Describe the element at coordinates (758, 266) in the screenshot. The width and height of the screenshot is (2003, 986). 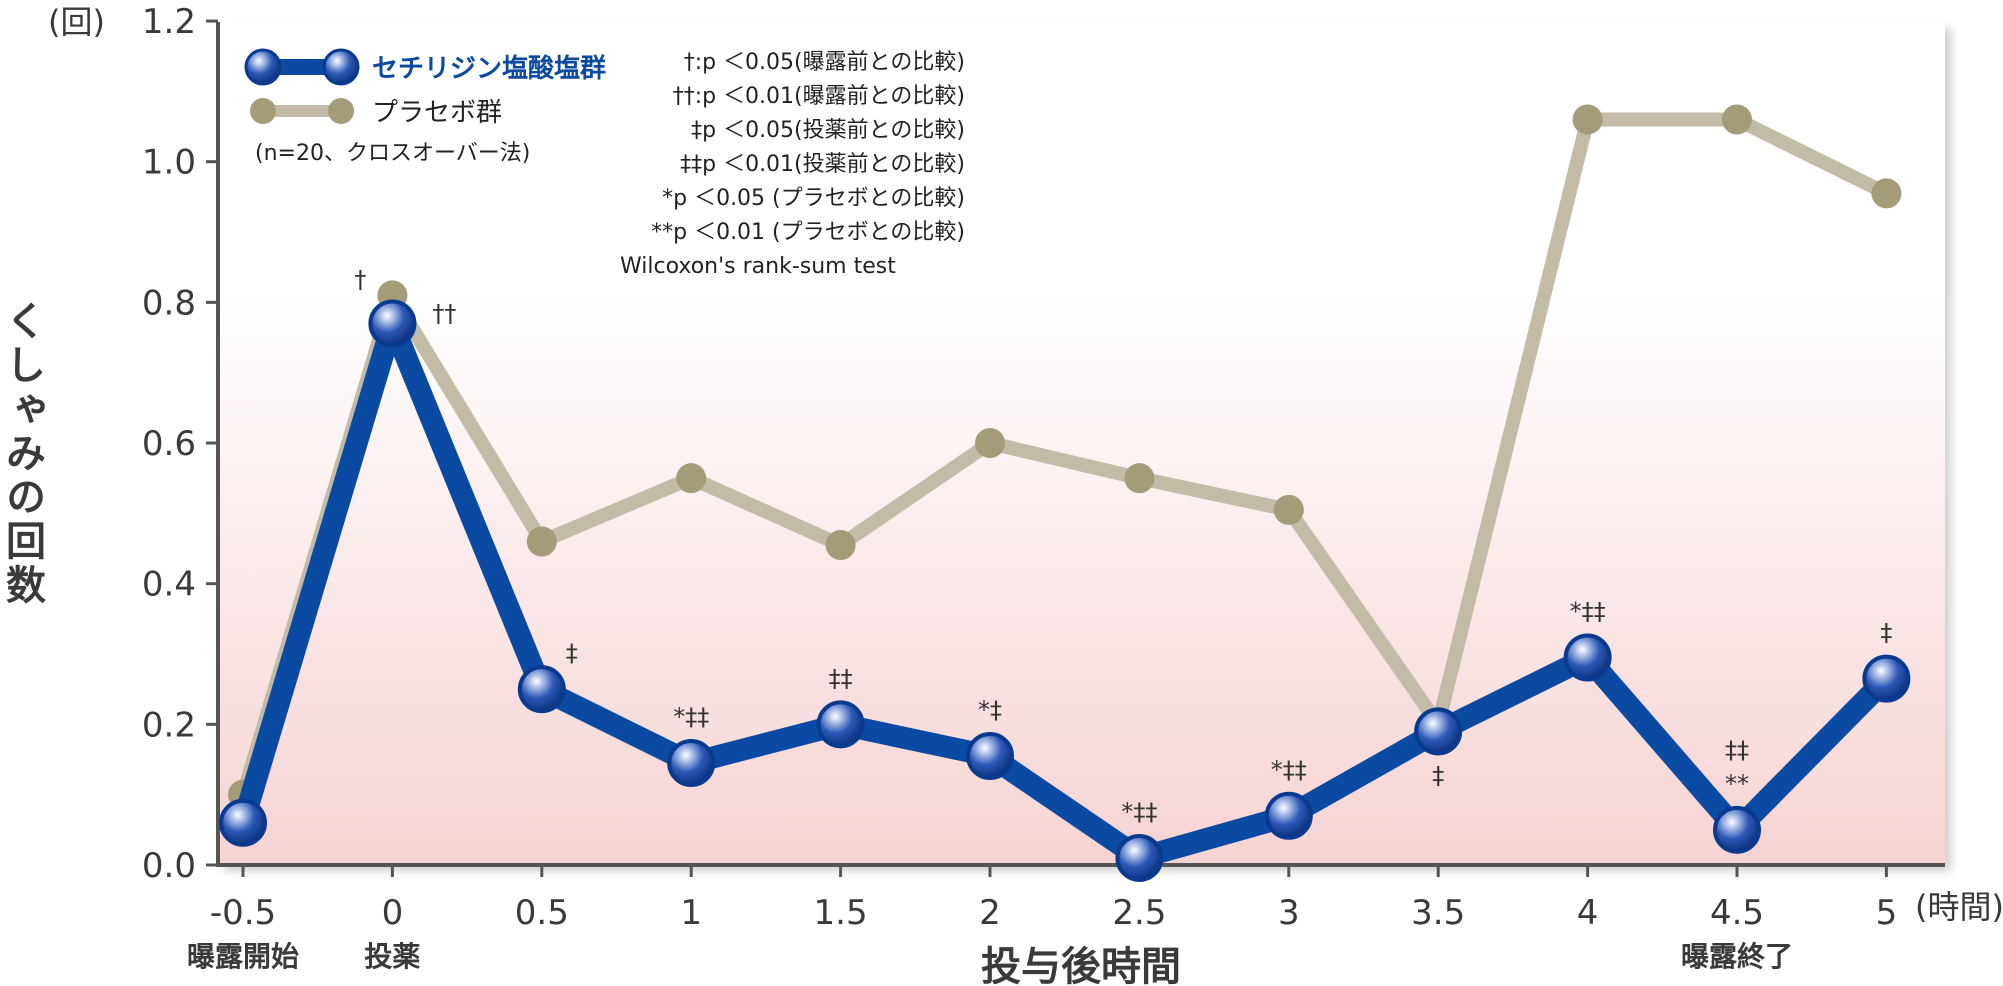
I see `significance-note: Wilcoxon's rank-sum test` at that location.